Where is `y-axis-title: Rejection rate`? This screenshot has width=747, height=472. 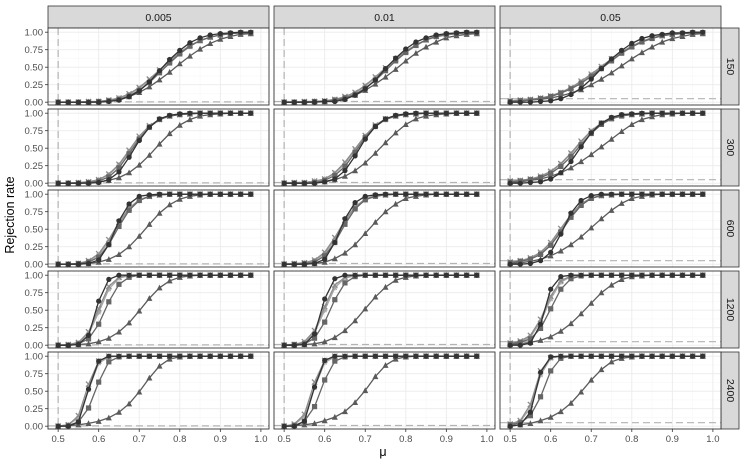 y-axis-title: Rejection rate is located at coordinates (10, 214).